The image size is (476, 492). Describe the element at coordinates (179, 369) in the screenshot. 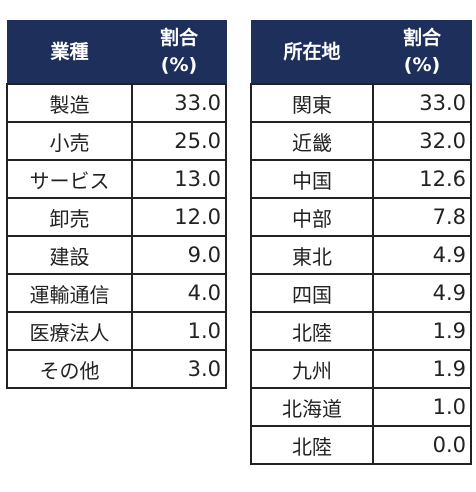

I see `industry-value-cell: 3.0` at that location.